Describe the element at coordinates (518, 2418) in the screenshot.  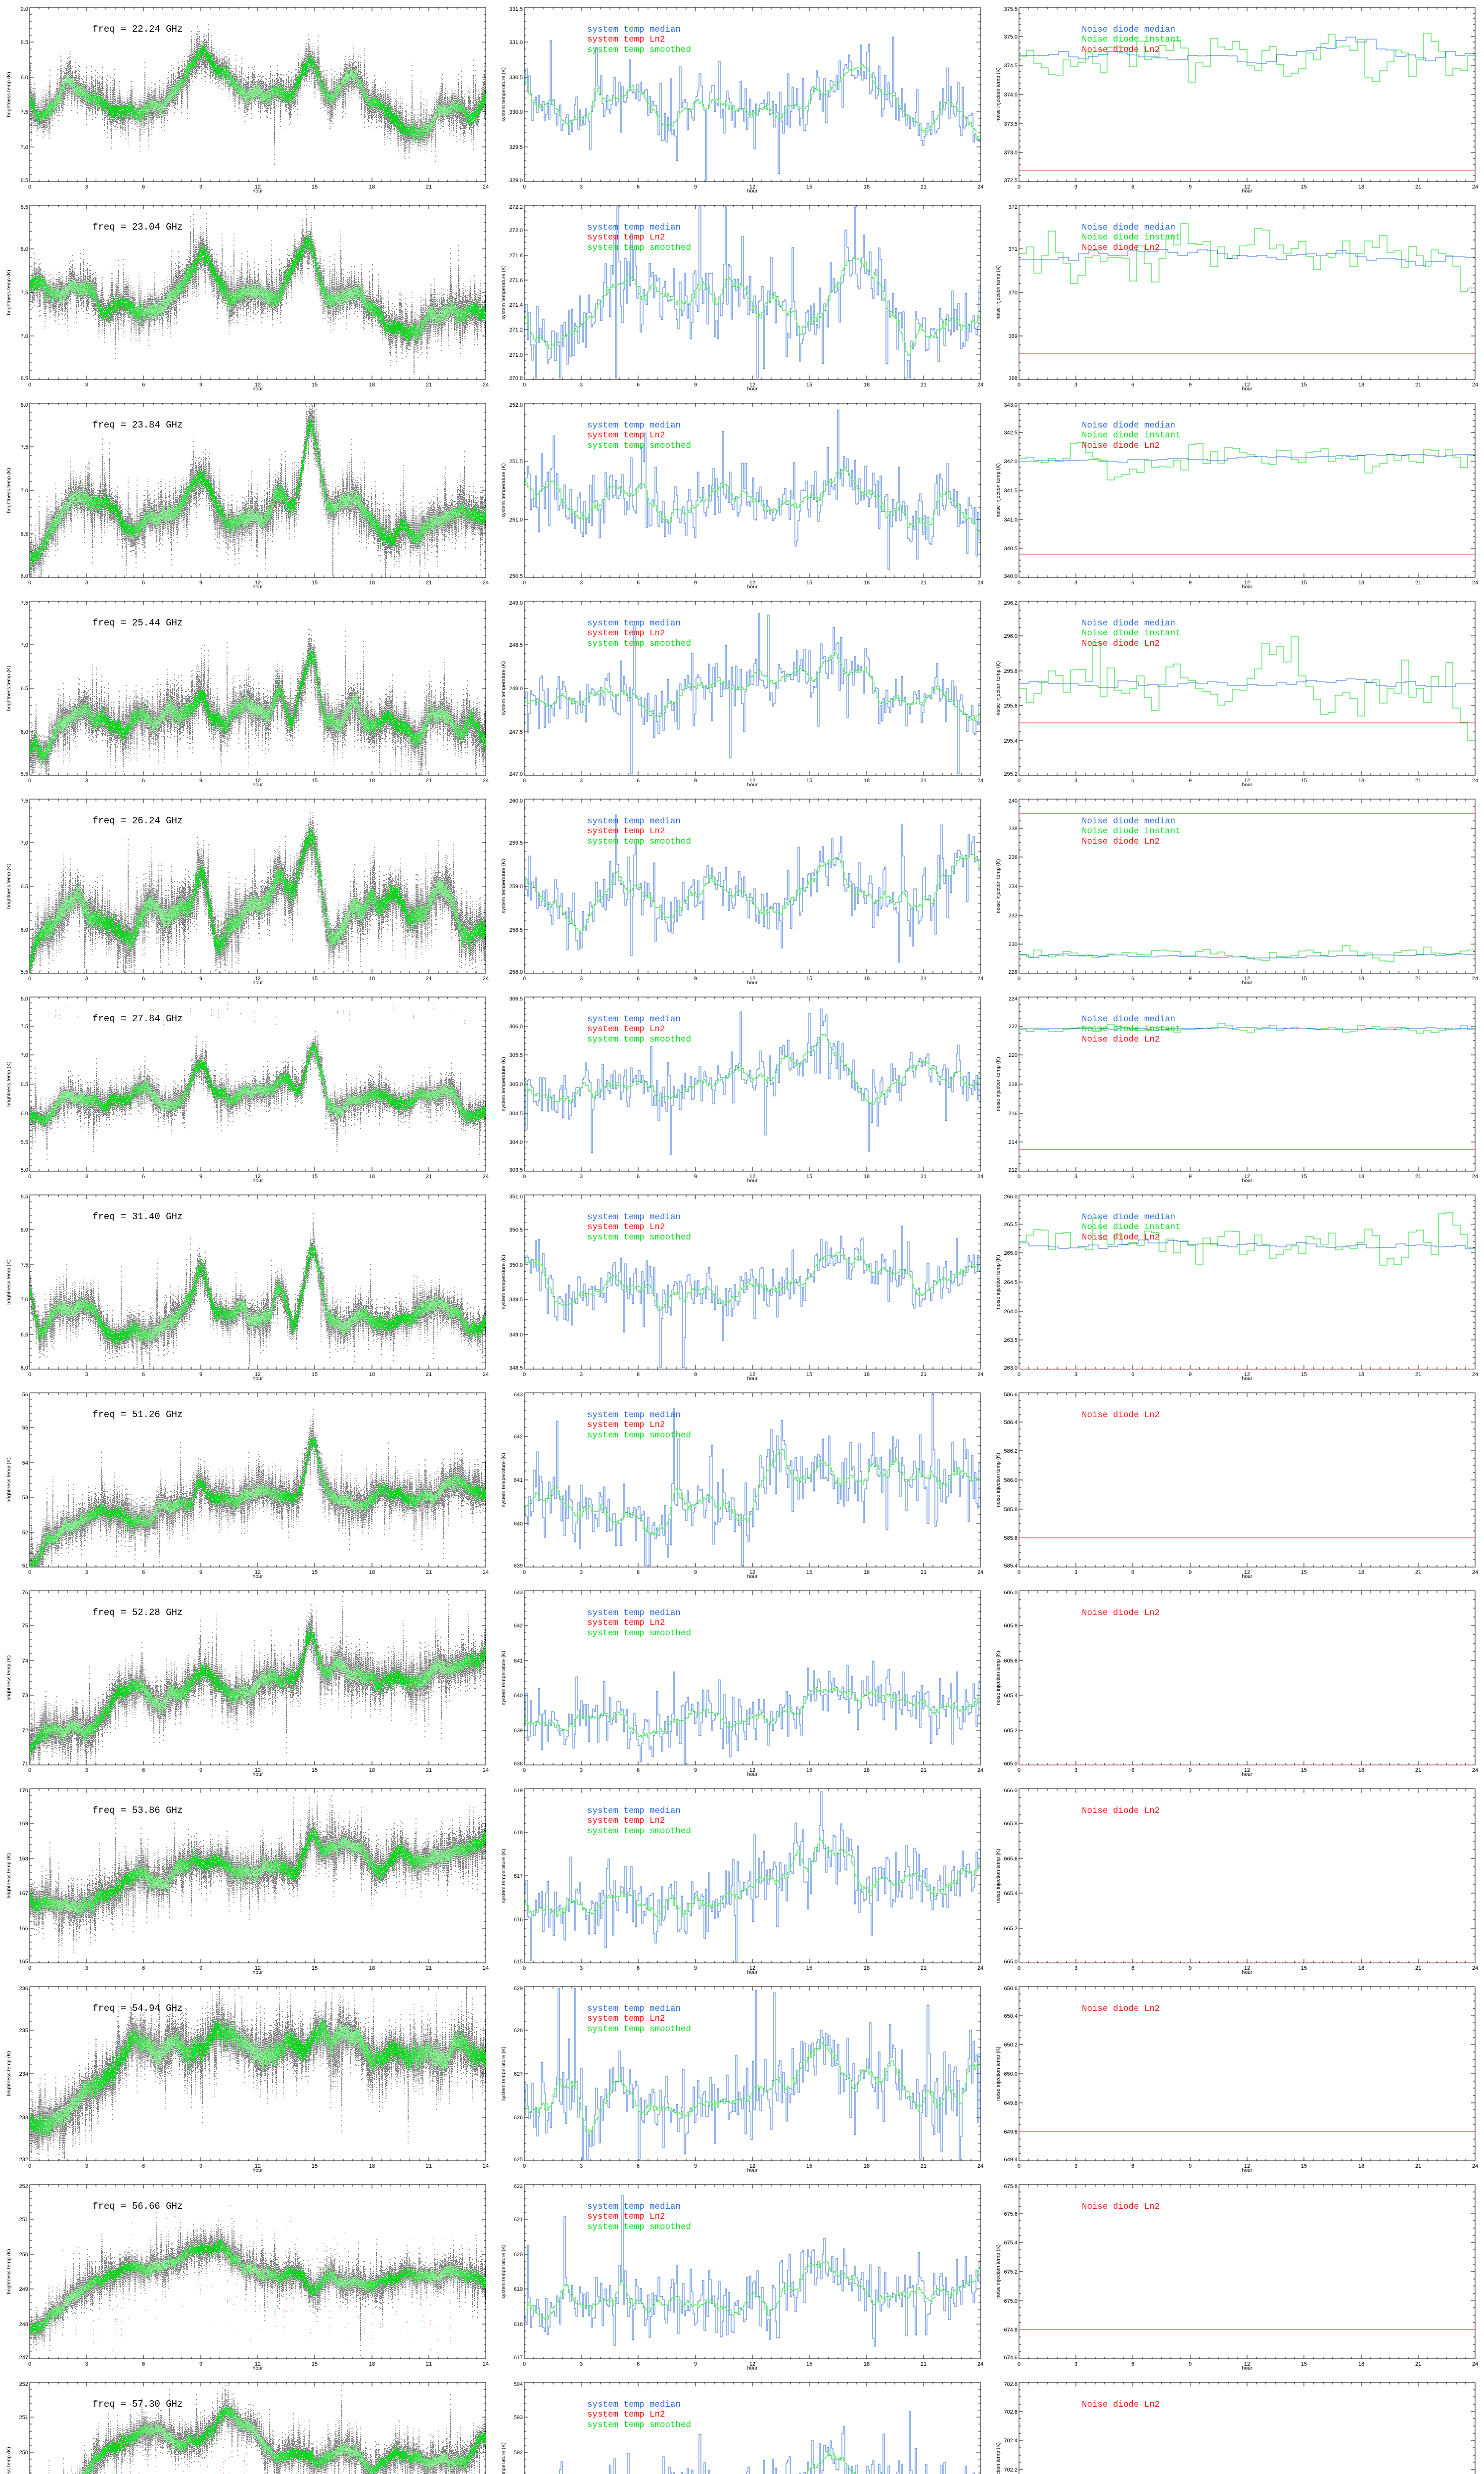
I see `svg-text: 593` at that location.